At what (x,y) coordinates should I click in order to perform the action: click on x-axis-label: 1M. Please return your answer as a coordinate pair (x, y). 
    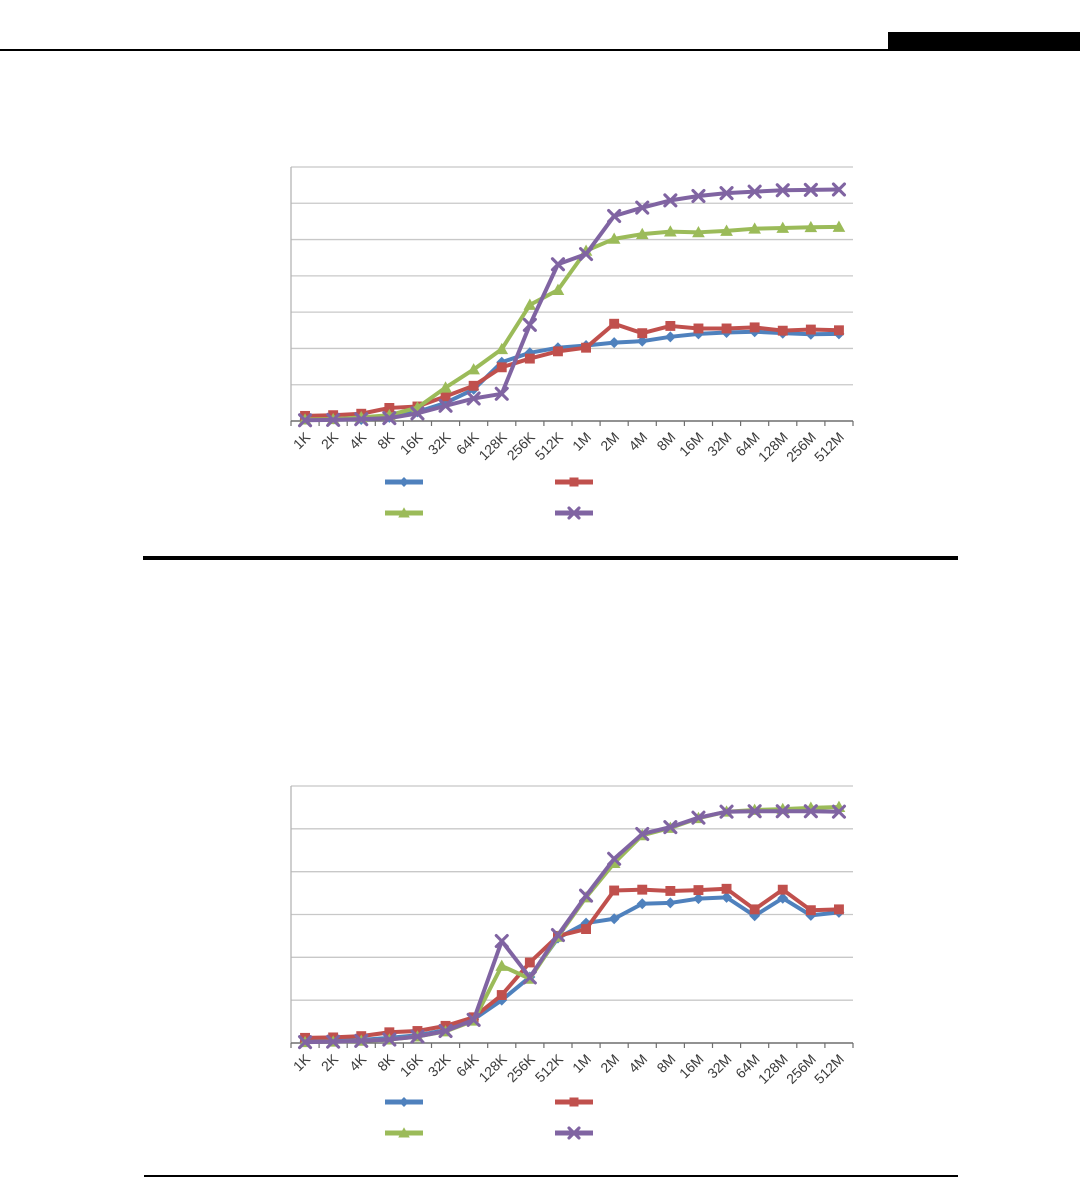
    Looking at the image, I should click on (581, 441).